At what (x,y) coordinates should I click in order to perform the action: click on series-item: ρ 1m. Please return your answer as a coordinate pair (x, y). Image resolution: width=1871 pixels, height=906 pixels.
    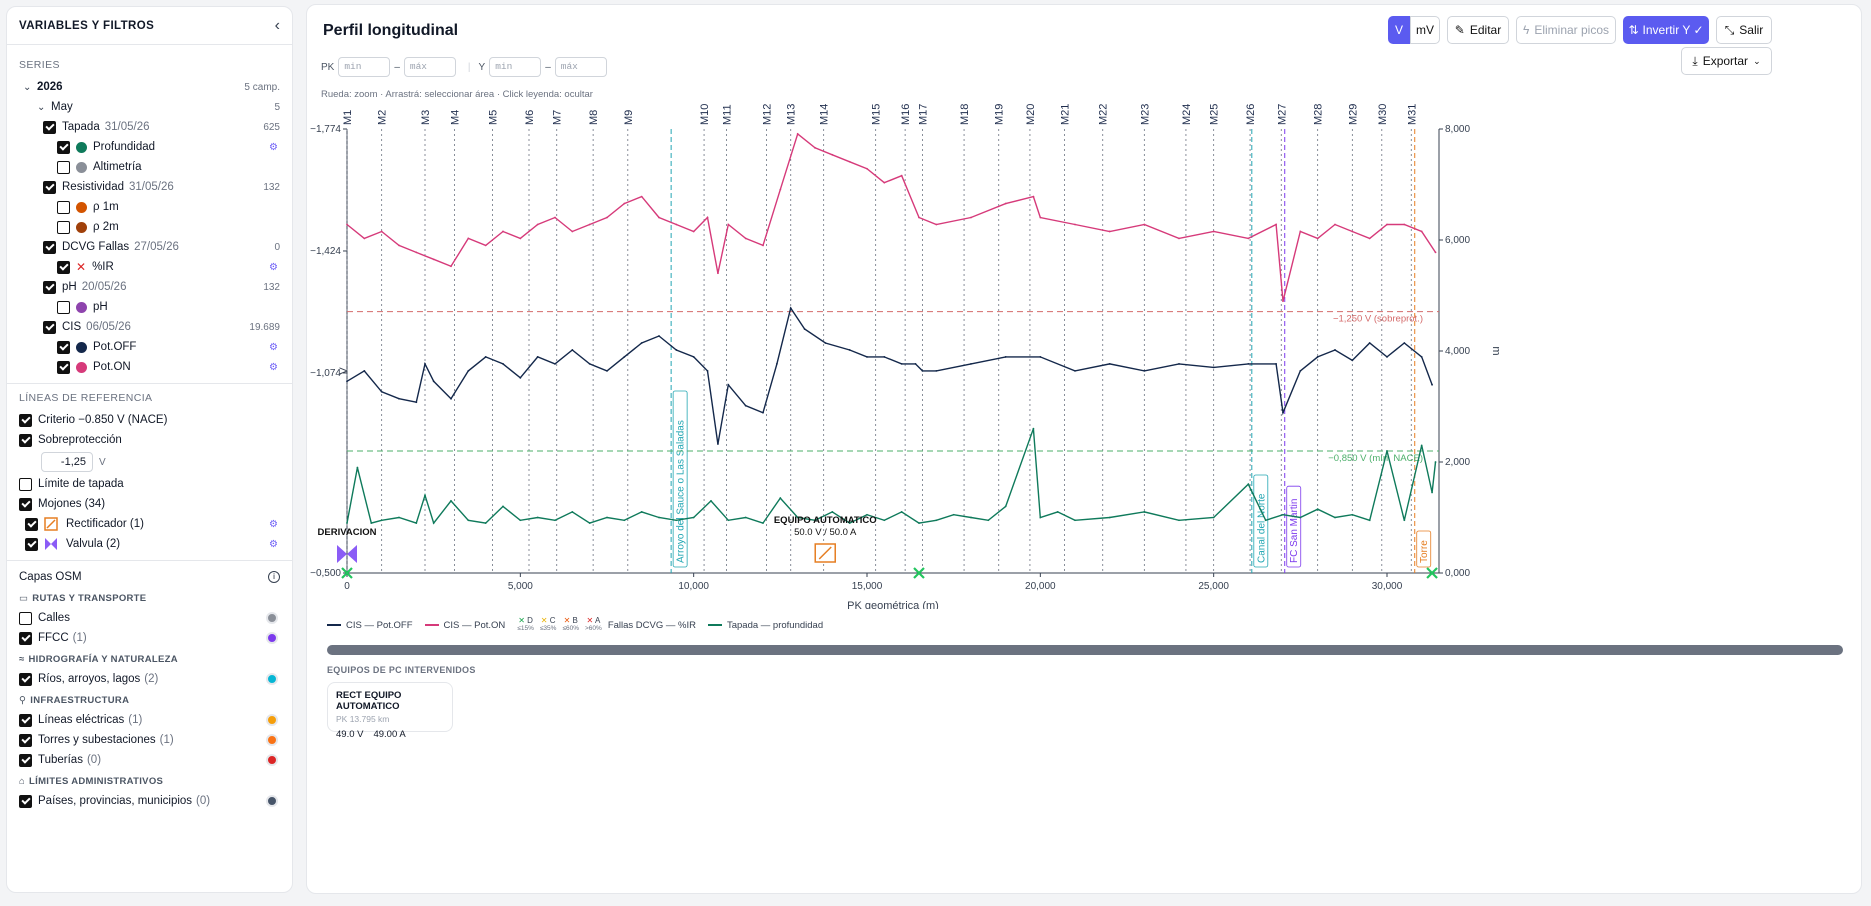
    Looking at the image, I should click on (168, 207).